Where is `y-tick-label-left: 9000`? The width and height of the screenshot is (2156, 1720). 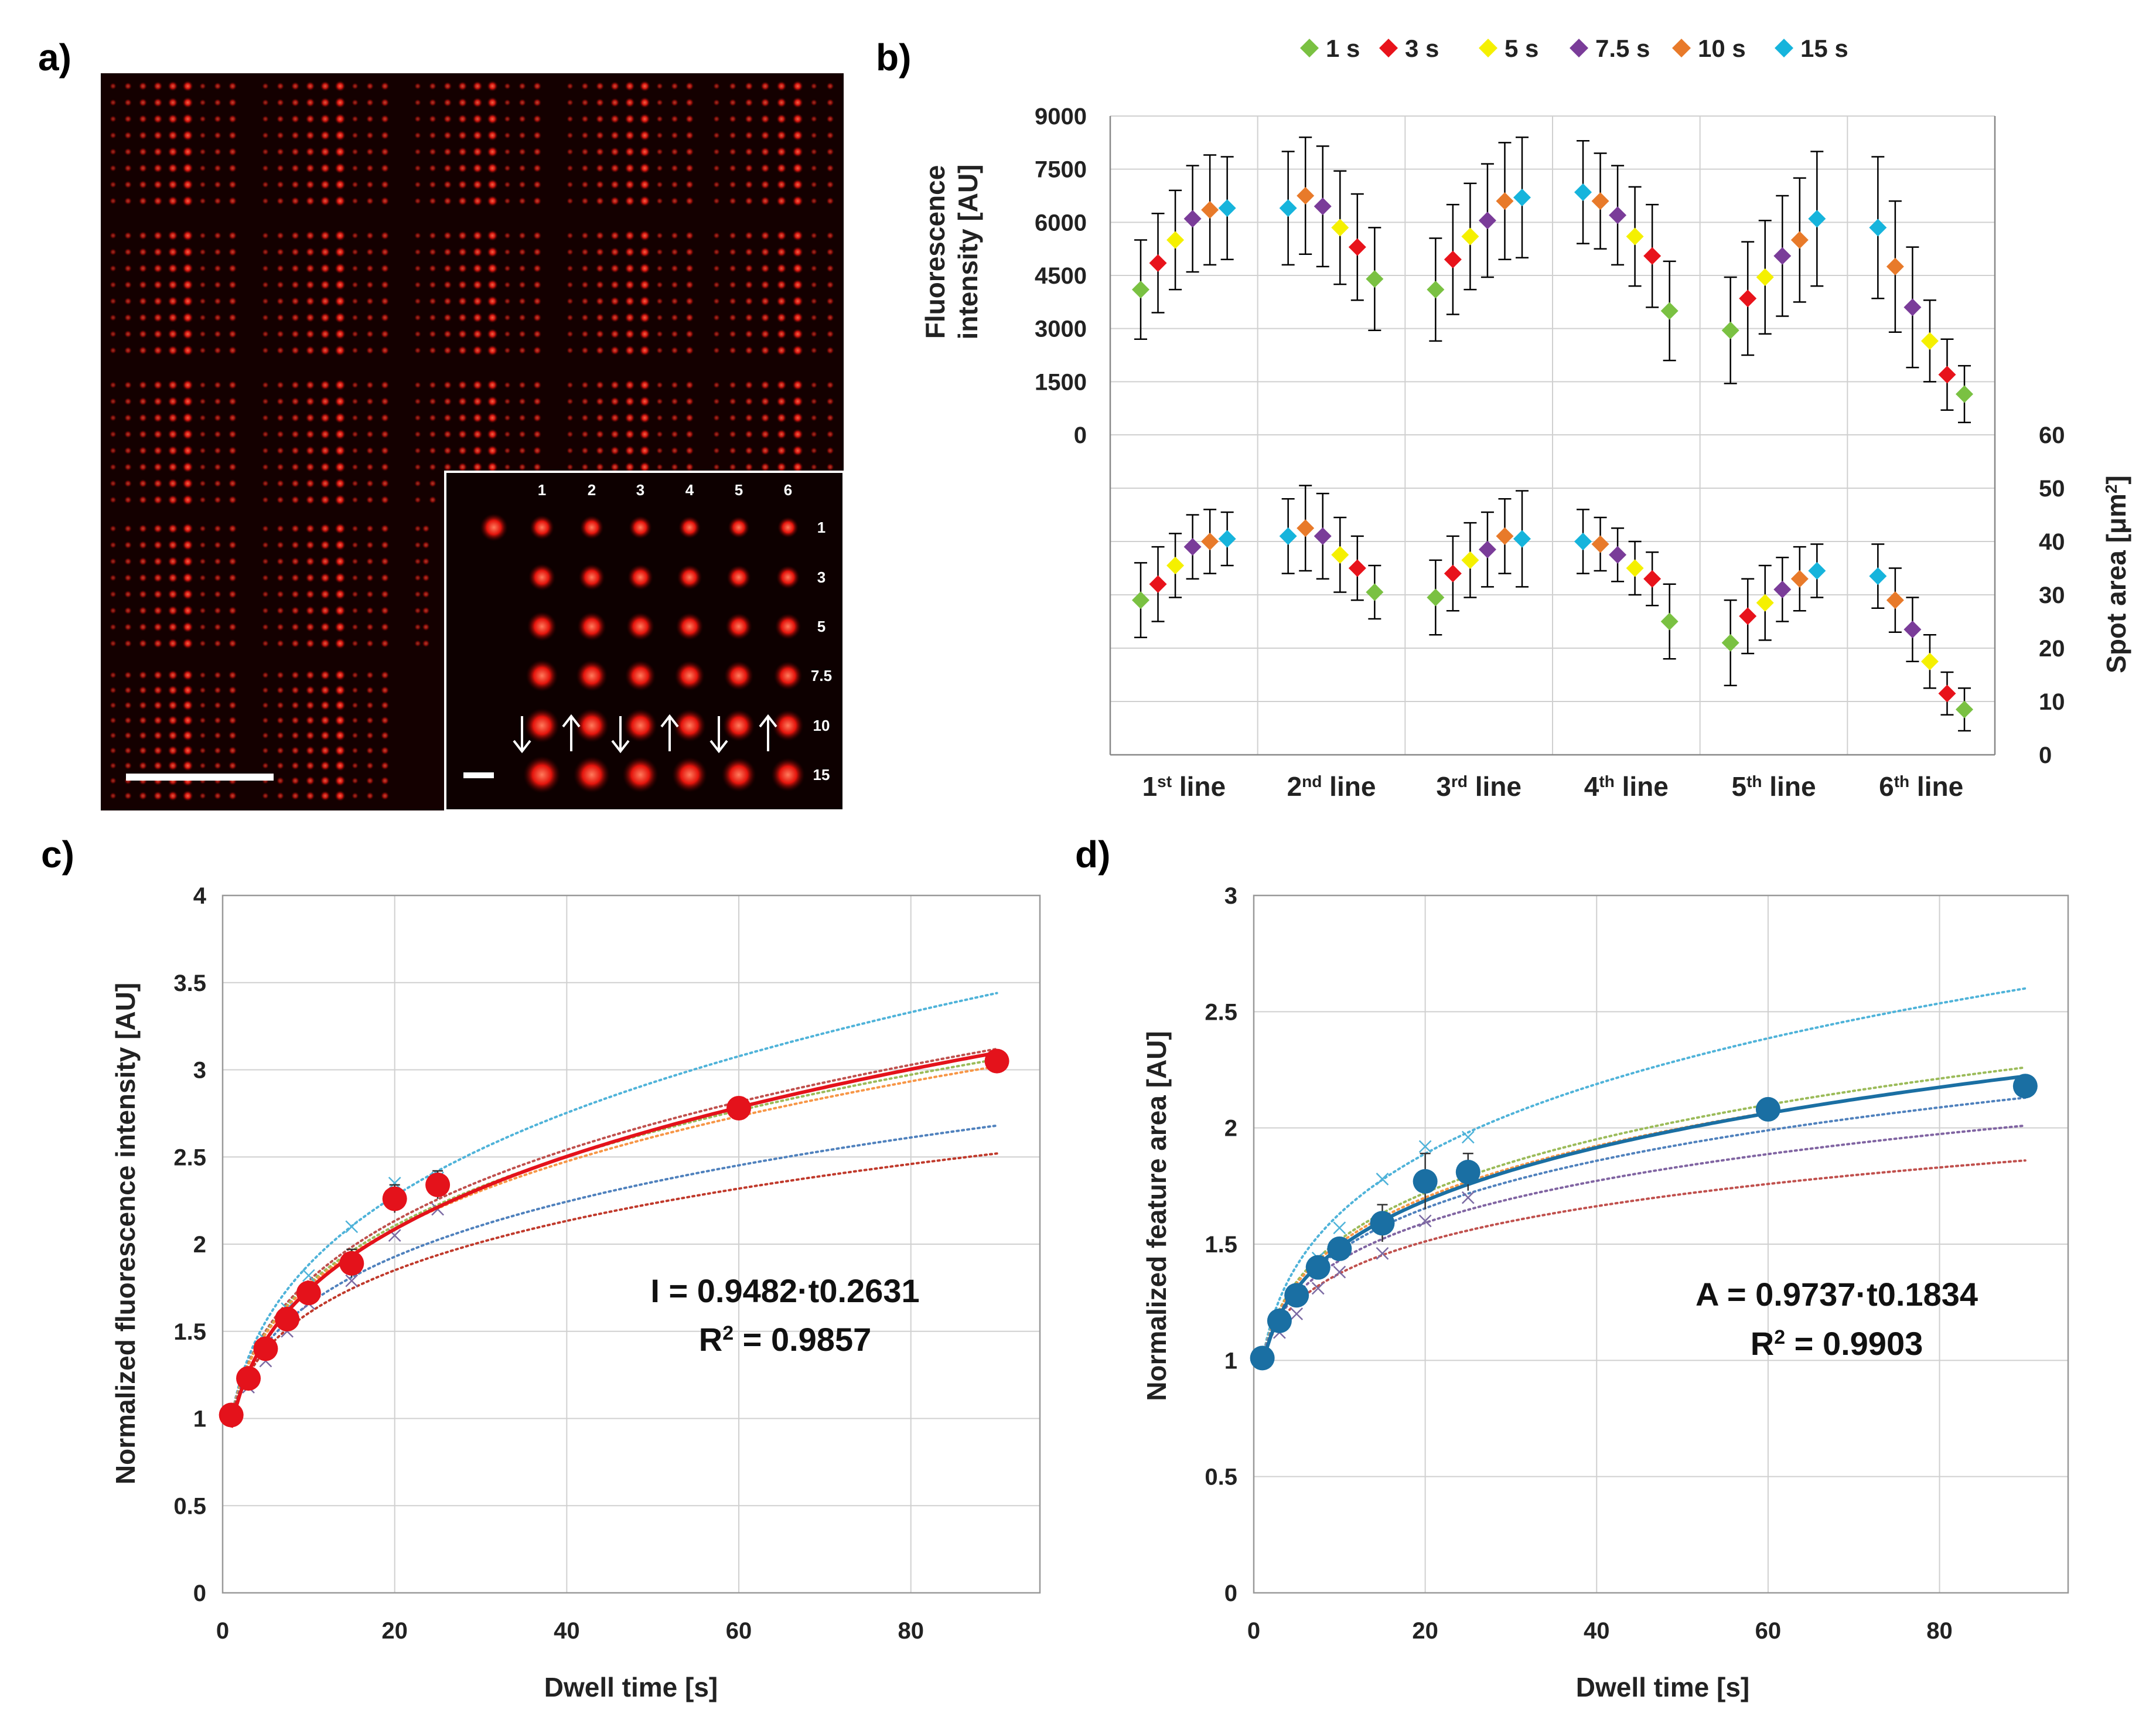 y-tick-label-left: 9000 is located at coordinates (1061, 117).